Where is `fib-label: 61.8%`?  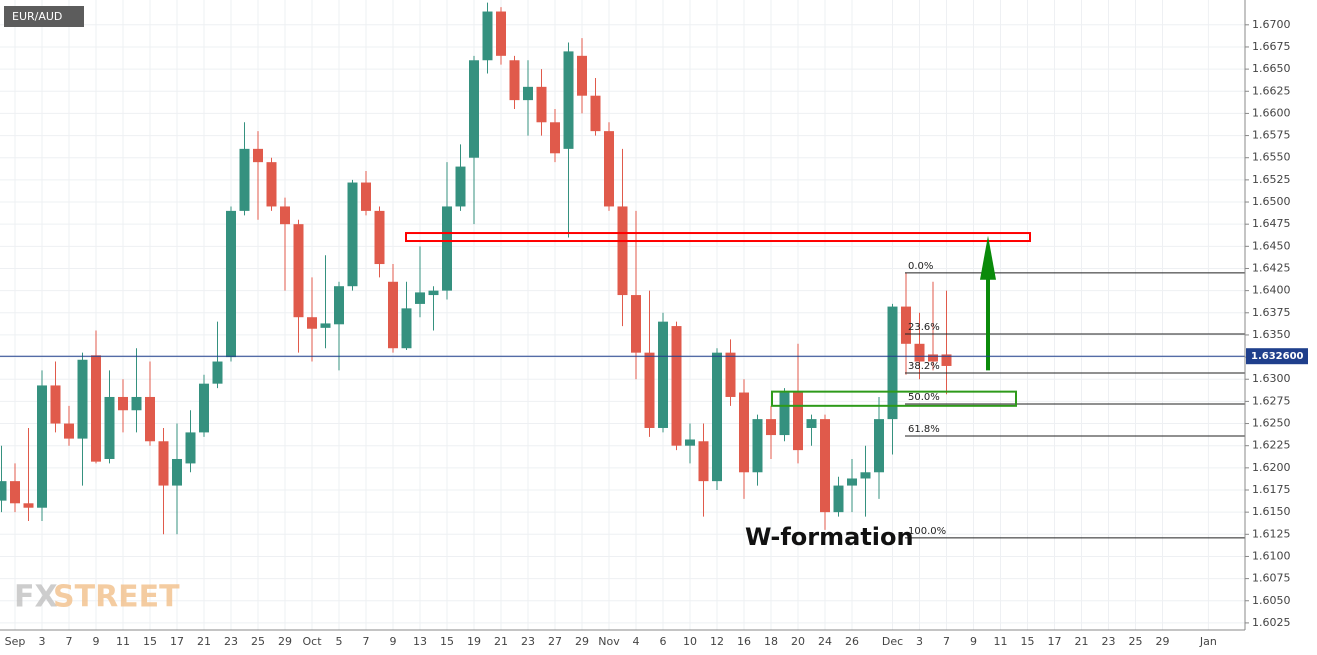
fib-label: 61.8% is located at coordinates (924, 429).